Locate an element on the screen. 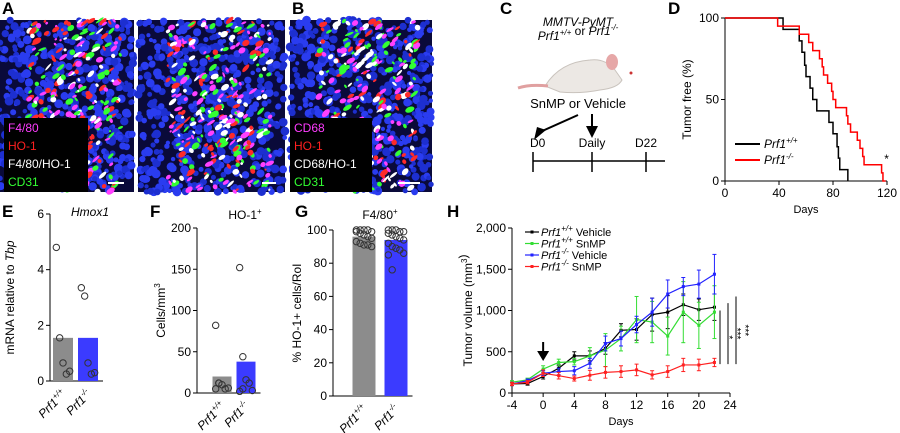 The width and height of the screenshot is (900, 433). y-tick-label: 6 is located at coordinates (40, 214).